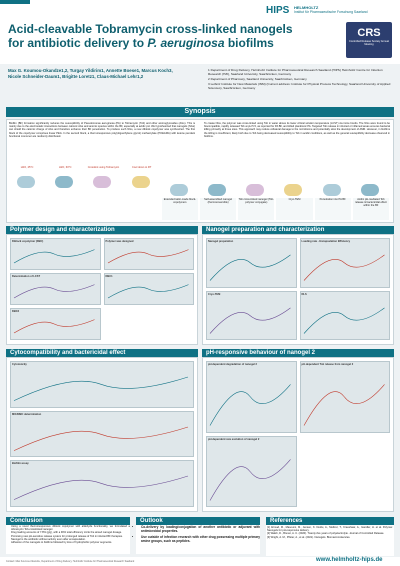 This screenshot has height=566, width=400. What do you see at coordinates (349, 560) in the screenshot?
I see `footer-url: www.helmholtz-hips.de` at bounding box center [349, 560].